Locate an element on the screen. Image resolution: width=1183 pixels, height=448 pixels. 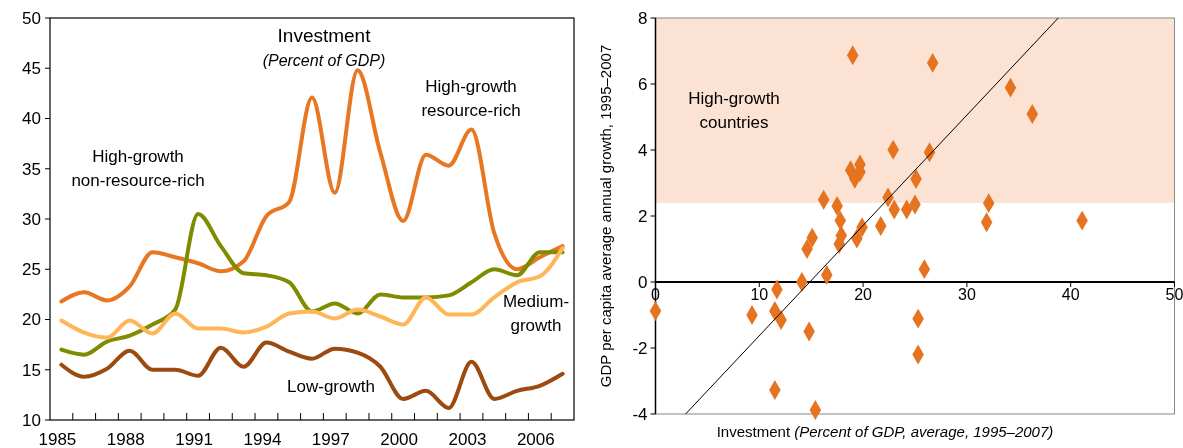
y-tick-label: -4 is located at coordinates (640, 414).